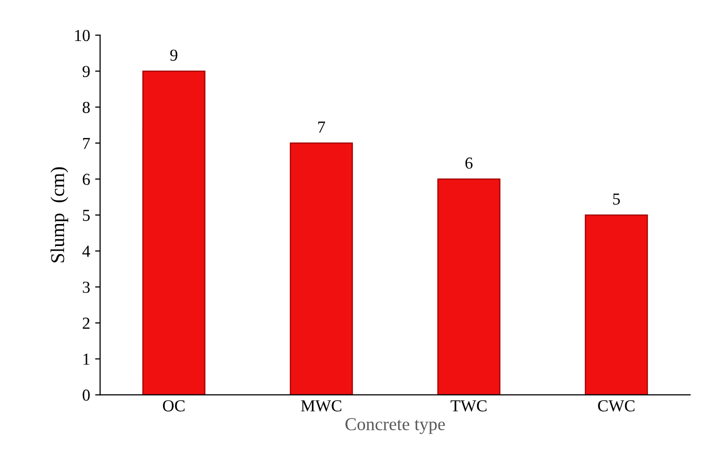 Image resolution: width=710 pixels, height=457 pixels. Describe the element at coordinates (86, 143) in the screenshot. I see `y-tick-label: 7` at that location.